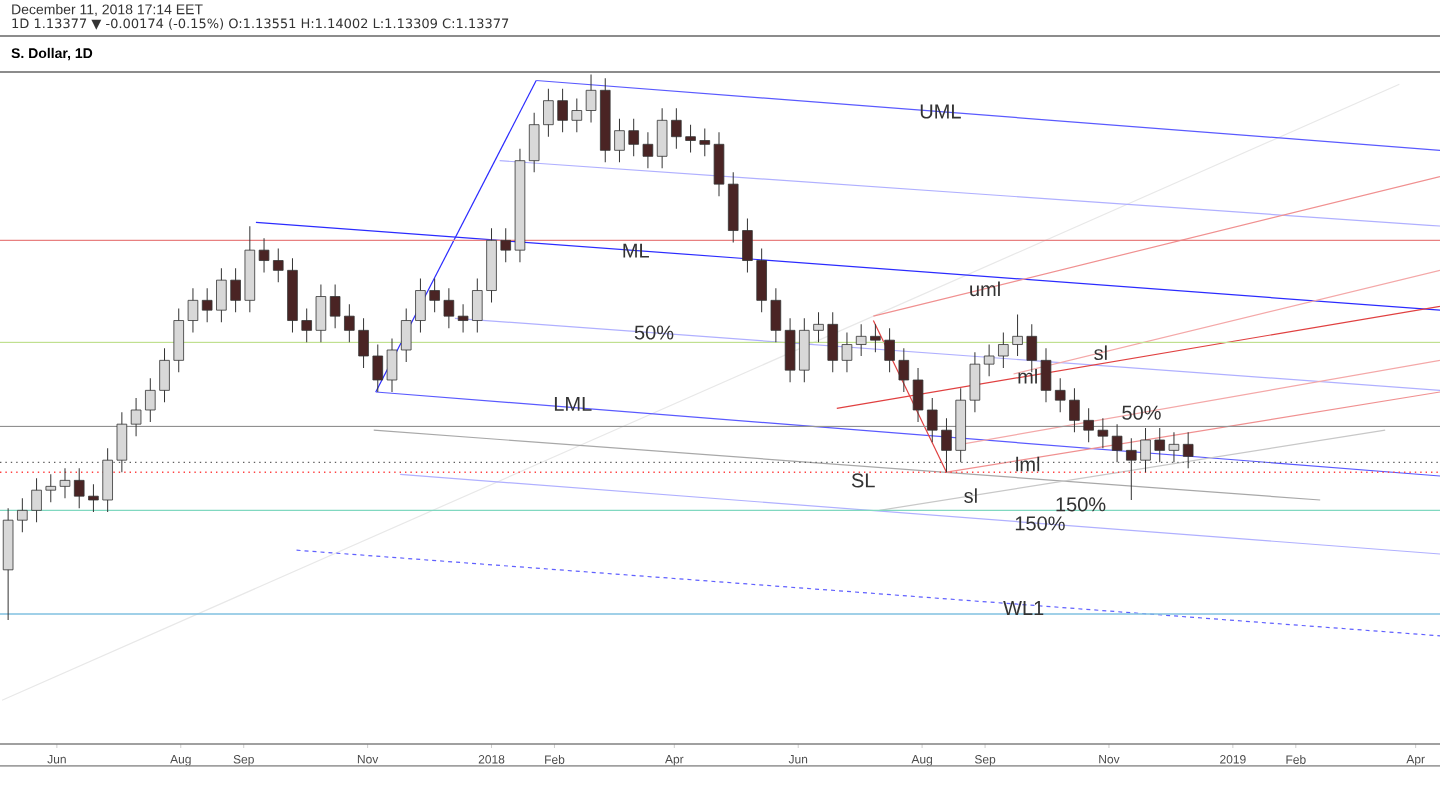 This screenshot has width=1440, height=798. Describe the element at coordinates (1188, 450) in the screenshot. I see `candlestick` at that location.